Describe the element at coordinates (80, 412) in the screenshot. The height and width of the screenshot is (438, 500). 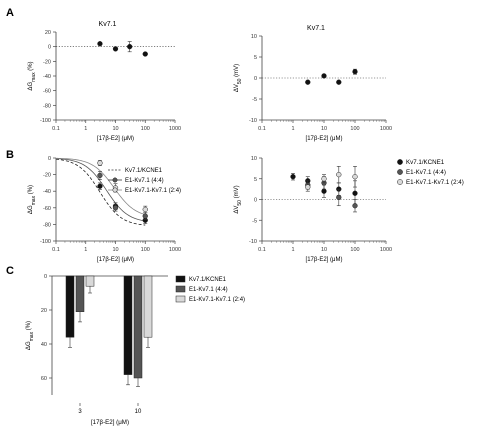
I see `x-tick-label: 3` at that location.